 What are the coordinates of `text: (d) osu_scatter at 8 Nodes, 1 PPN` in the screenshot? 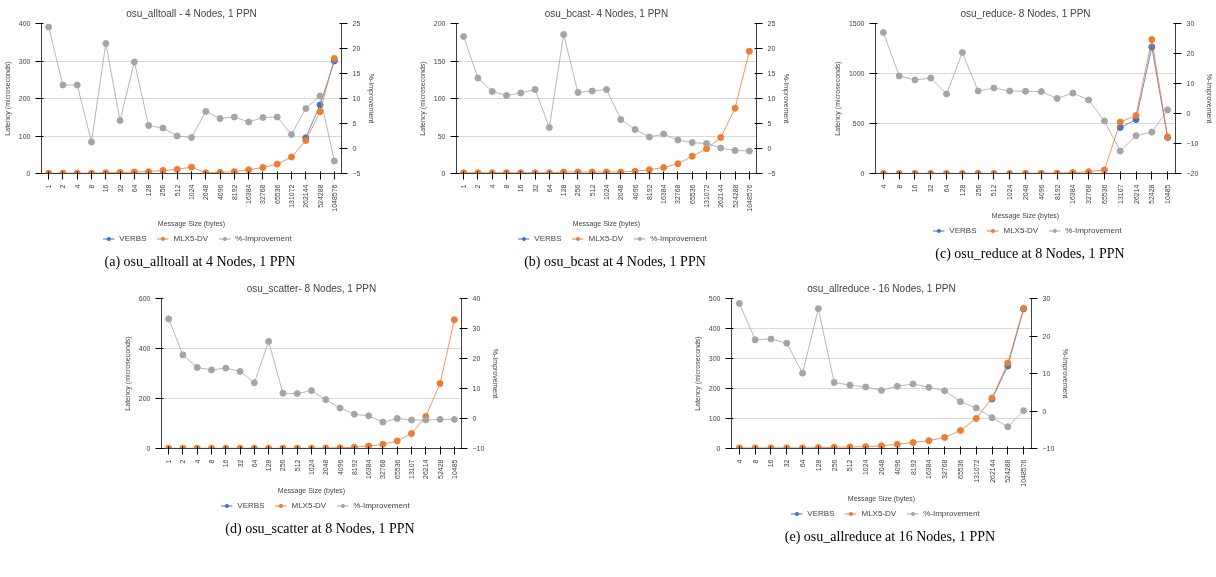 It's located at (320, 529).